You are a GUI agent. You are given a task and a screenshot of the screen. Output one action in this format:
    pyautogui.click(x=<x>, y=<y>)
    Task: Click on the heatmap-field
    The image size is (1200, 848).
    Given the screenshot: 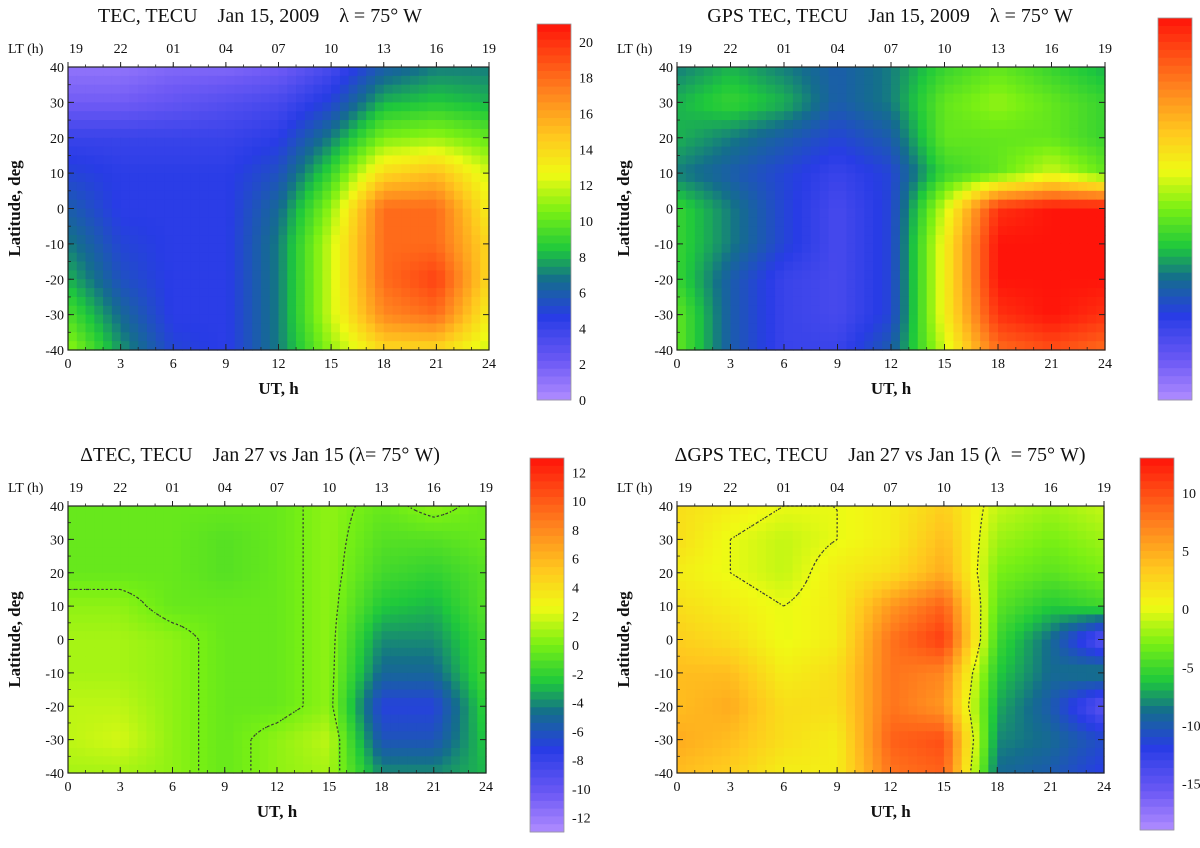 What is the action you would take?
    pyautogui.click(x=891, y=209)
    